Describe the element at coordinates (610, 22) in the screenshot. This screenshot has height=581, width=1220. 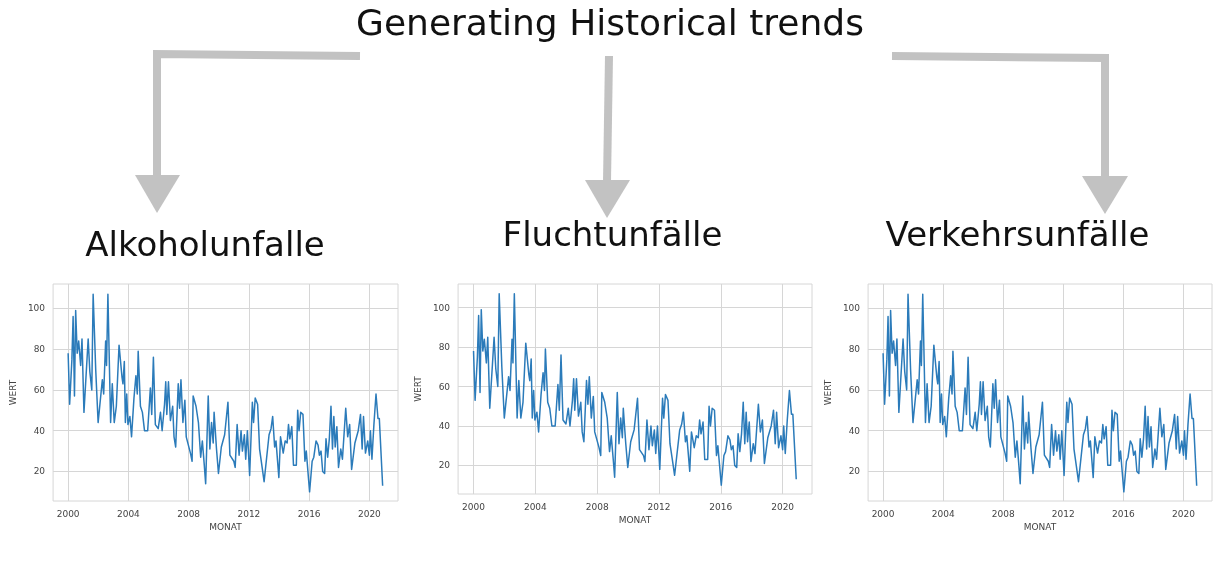
I see `text: Generating Historical trends` at that location.